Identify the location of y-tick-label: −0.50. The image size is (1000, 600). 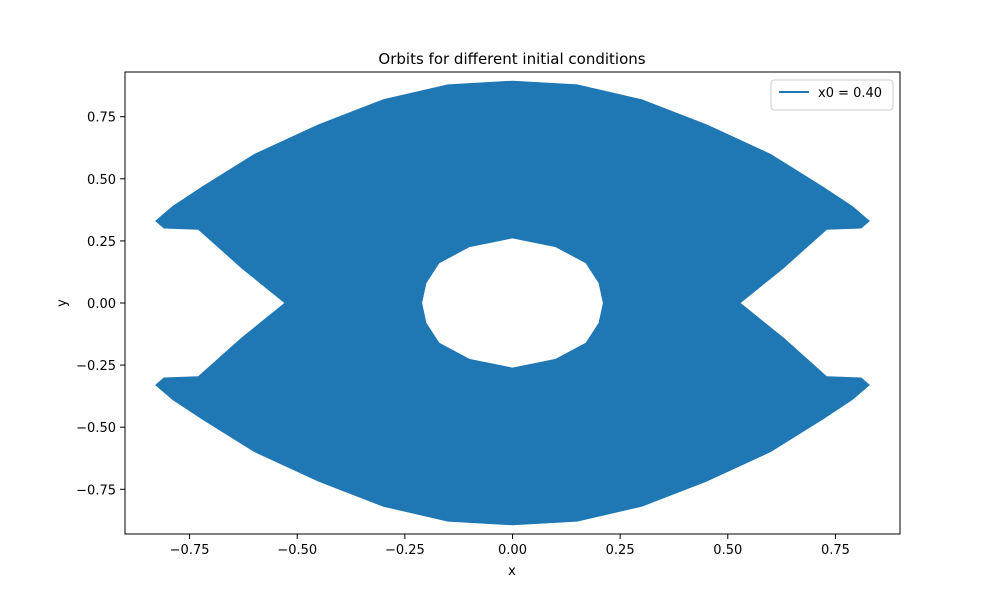
(96, 428).